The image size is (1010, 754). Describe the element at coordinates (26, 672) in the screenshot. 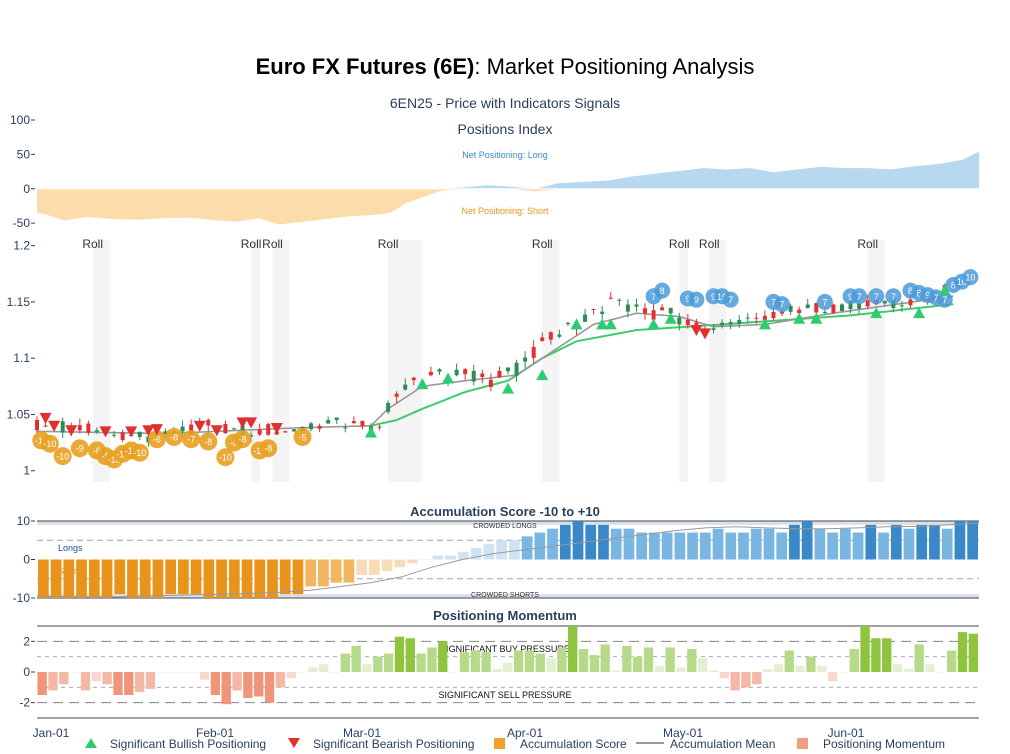

I see `momentum-ytick: 0` at that location.